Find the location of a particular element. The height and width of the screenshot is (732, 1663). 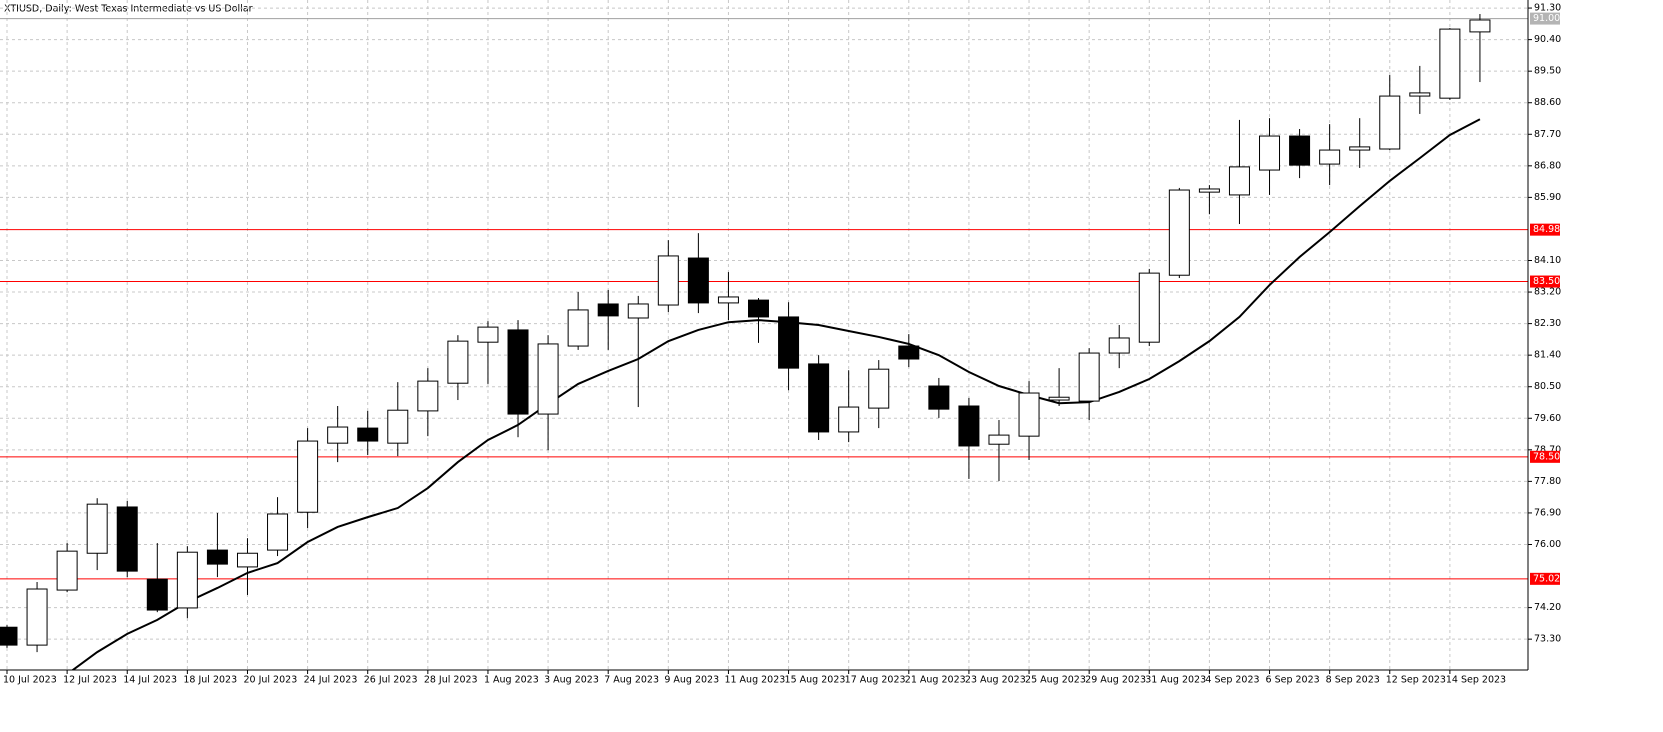

y-tick-label: 80.50 is located at coordinates (1547, 386).